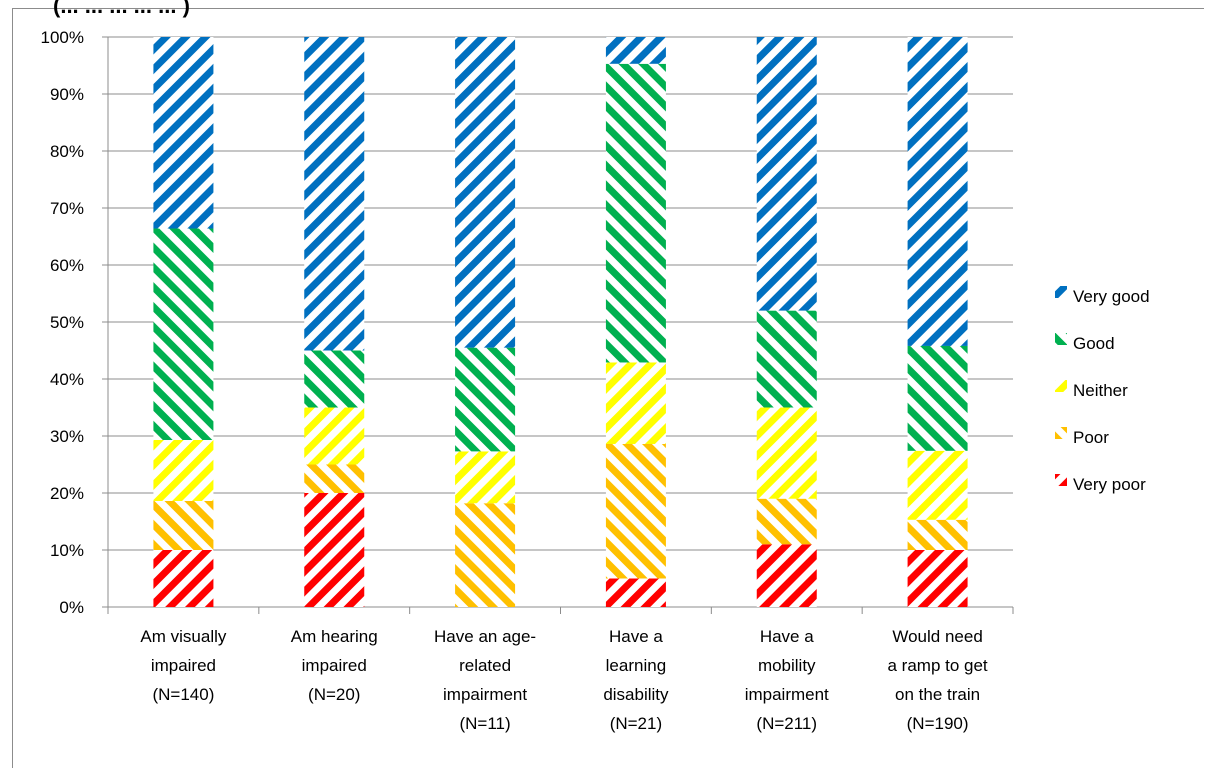 Image resolution: width=1206 pixels, height=768 pixels. Describe the element at coordinates (1094, 343) in the screenshot. I see `legend-label: Good` at that location.